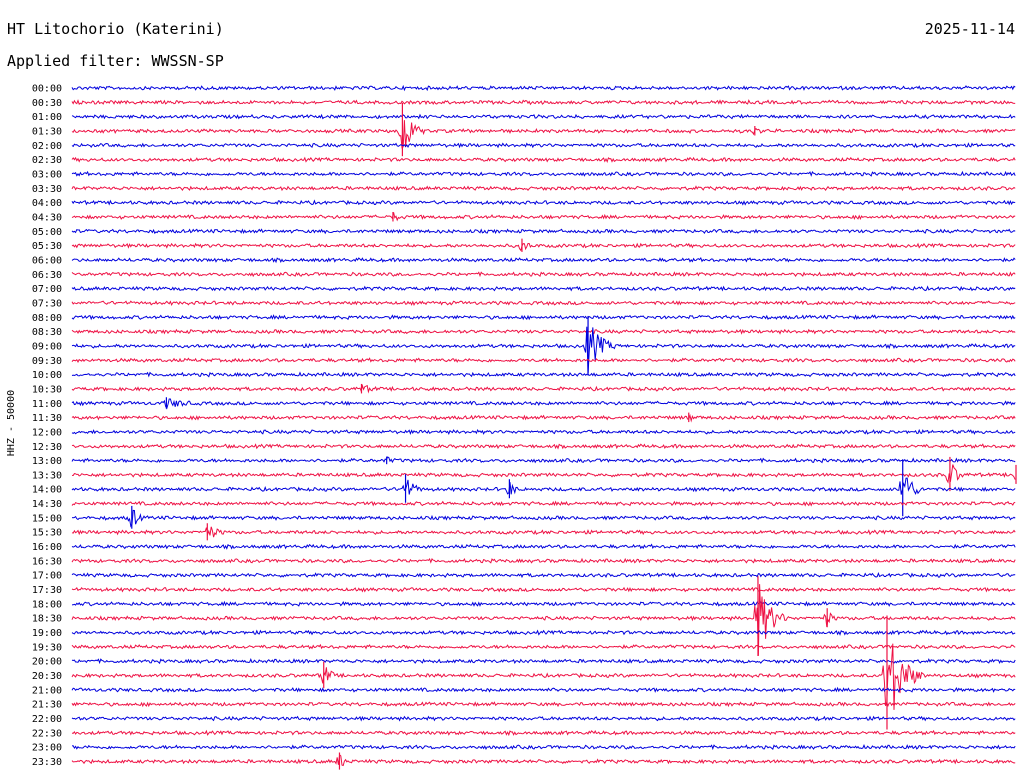 The image size is (1024, 780). I want to click on row-time-label: 07:00, so click(47, 289).